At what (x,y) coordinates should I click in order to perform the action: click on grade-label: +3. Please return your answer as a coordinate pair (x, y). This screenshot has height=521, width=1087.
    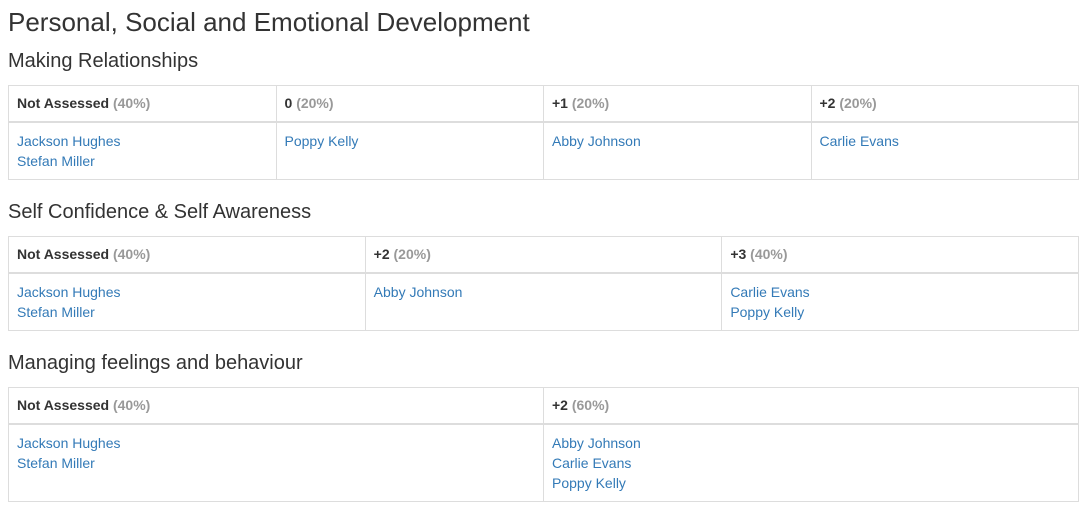
    Looking at the image, I should click on (738, 253).